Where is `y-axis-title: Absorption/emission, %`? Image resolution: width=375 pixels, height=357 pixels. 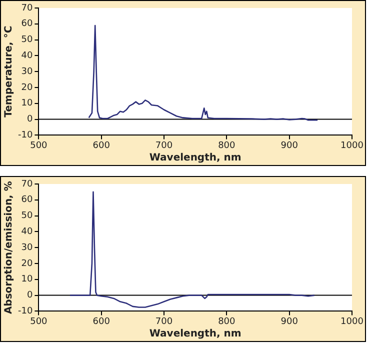
y-axis-title: Absorption/emission, % is located at coordinates (9, 247).